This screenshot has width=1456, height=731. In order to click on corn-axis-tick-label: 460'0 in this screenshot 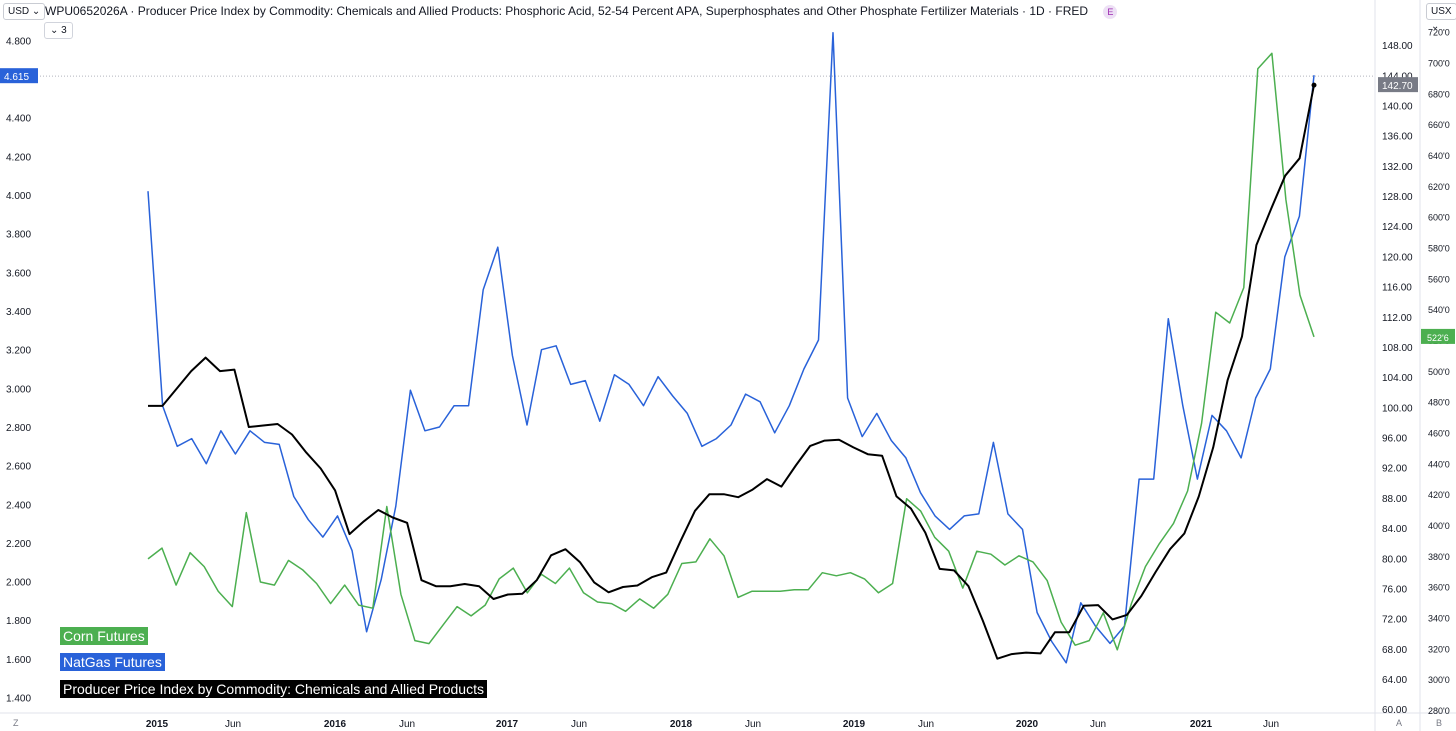, I will do `click(1439, 433)`.